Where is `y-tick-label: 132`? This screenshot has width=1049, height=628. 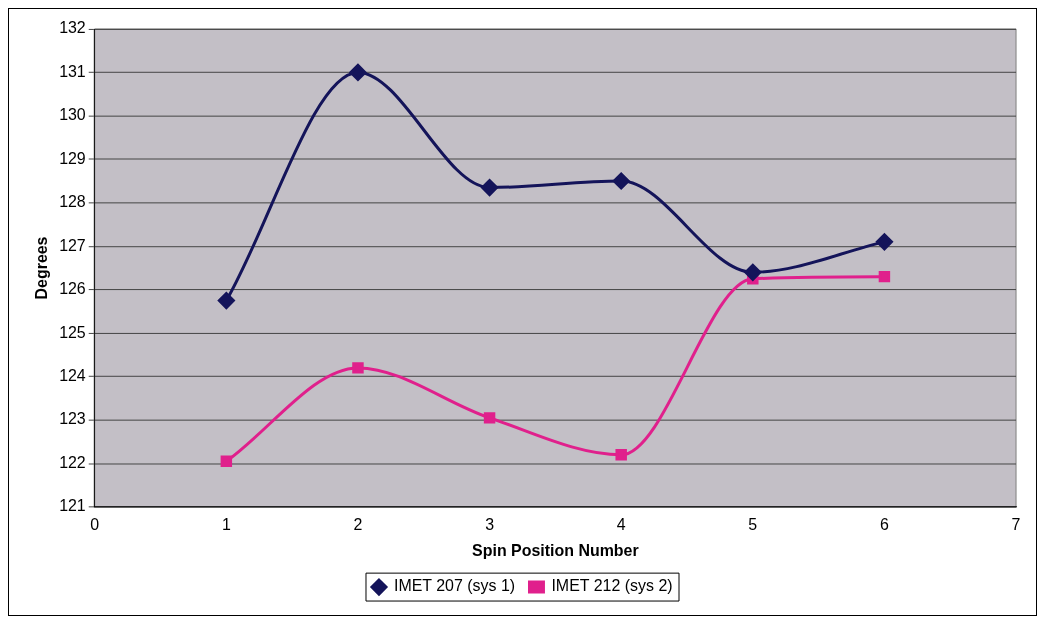 y-tick-label: 132 is located at coordinates (72, 28).